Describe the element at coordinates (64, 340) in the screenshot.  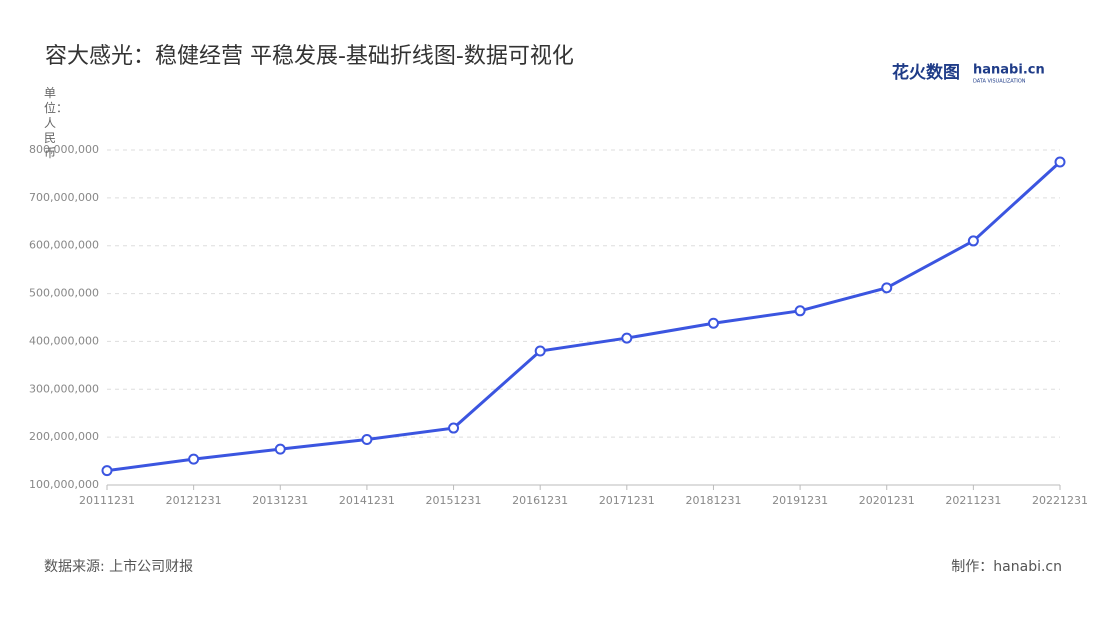
I see `y-tick-label: 400,000,000` at that location.